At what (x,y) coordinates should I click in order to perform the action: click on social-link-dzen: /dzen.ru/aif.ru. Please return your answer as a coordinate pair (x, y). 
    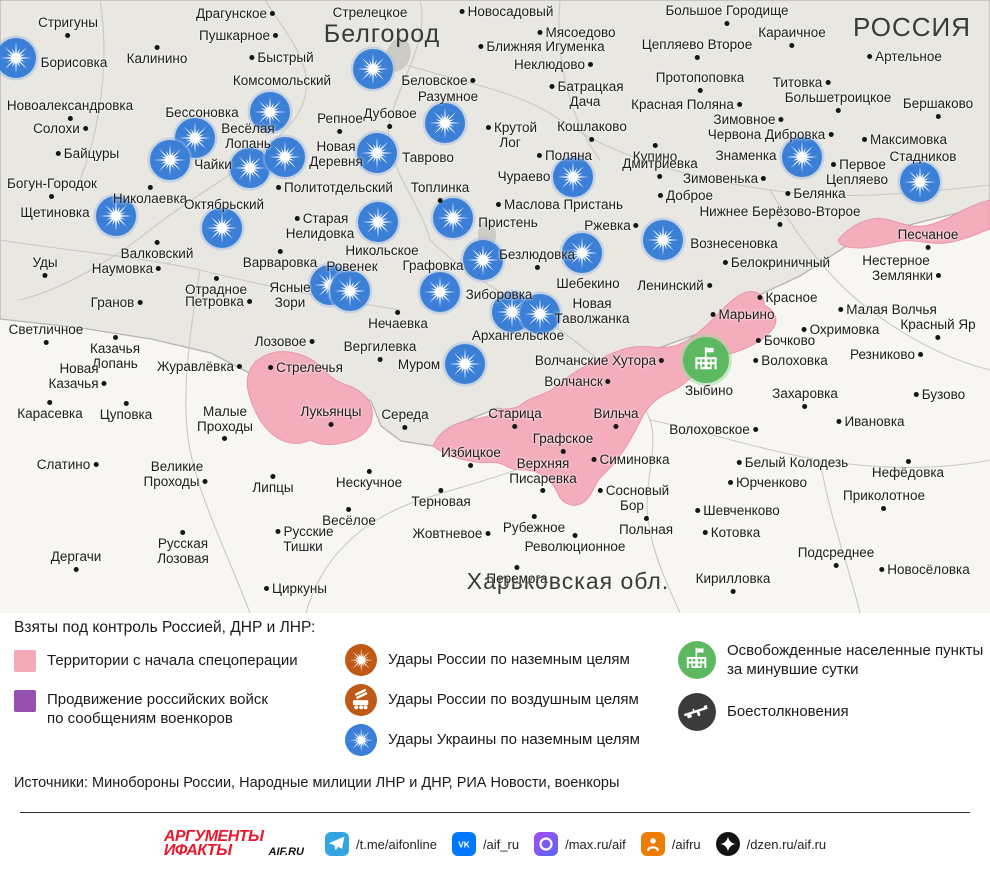
    Looking at the image, I should click on (770, 844).